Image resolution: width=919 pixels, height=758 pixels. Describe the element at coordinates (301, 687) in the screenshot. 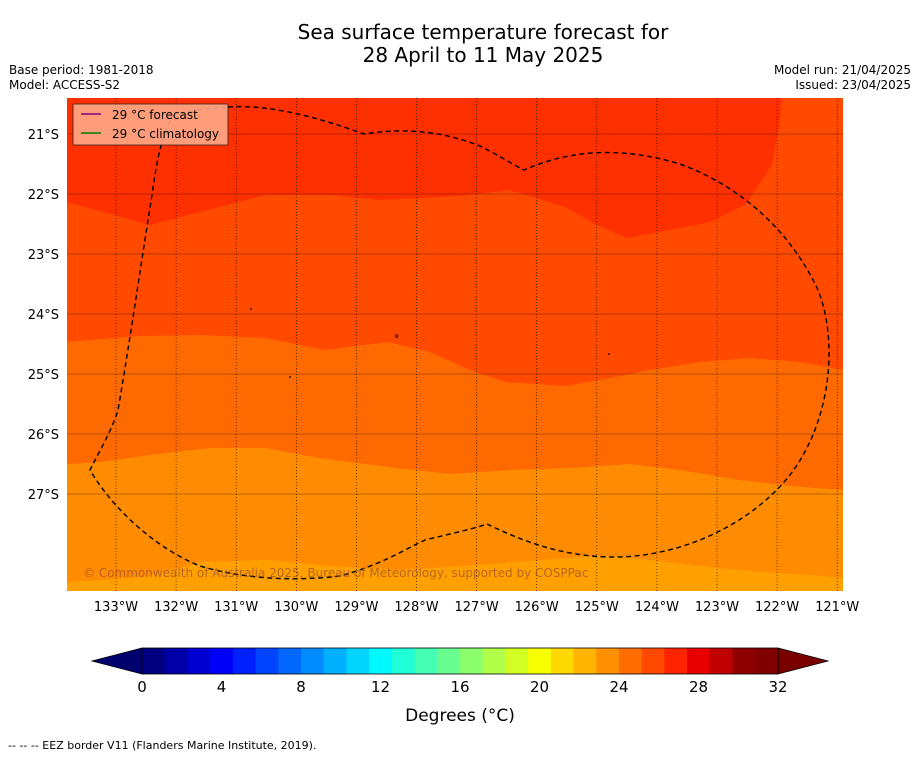

I see `colorbar-tick-label: 8` at that location.